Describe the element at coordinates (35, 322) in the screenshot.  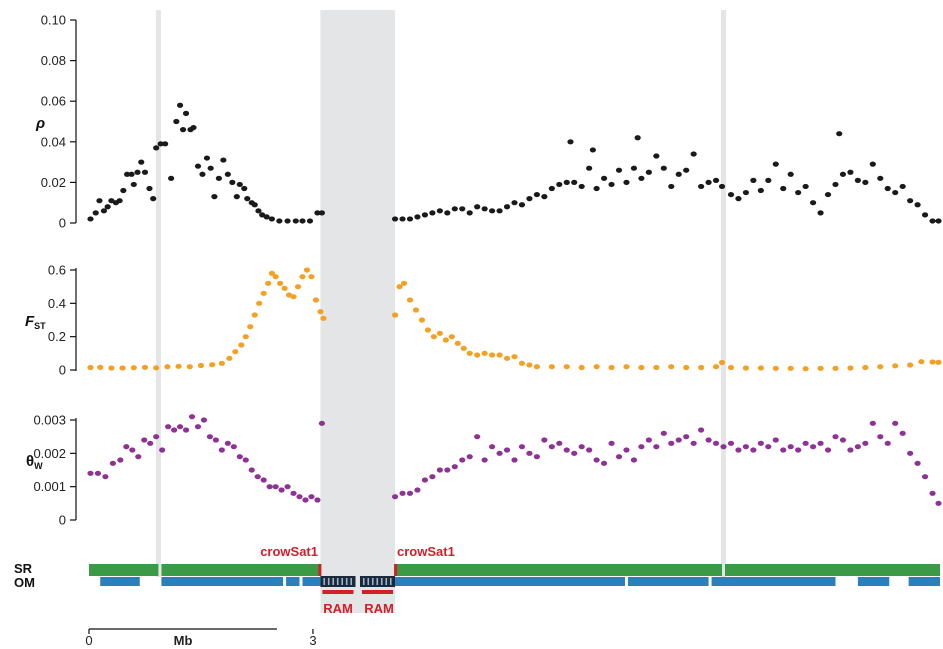
I see `fst-ylabel: FST` at that location.